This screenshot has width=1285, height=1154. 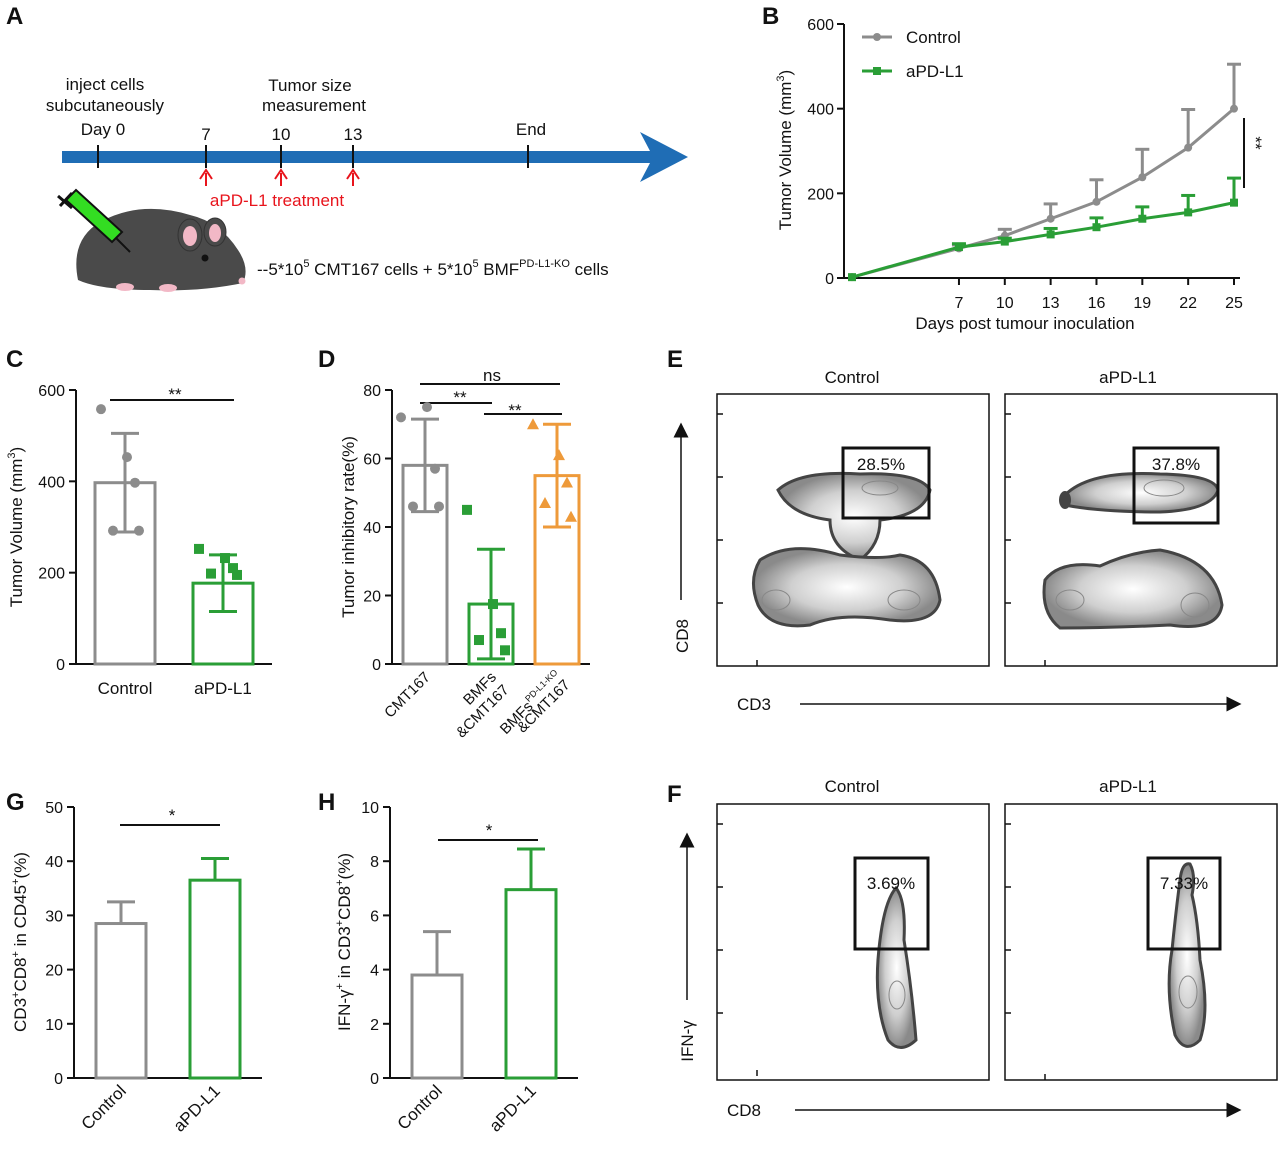 What do you see at coordinates (205, 134) in the screenshot?
I see `day7-label: 7` at bounding box center [205, 134].